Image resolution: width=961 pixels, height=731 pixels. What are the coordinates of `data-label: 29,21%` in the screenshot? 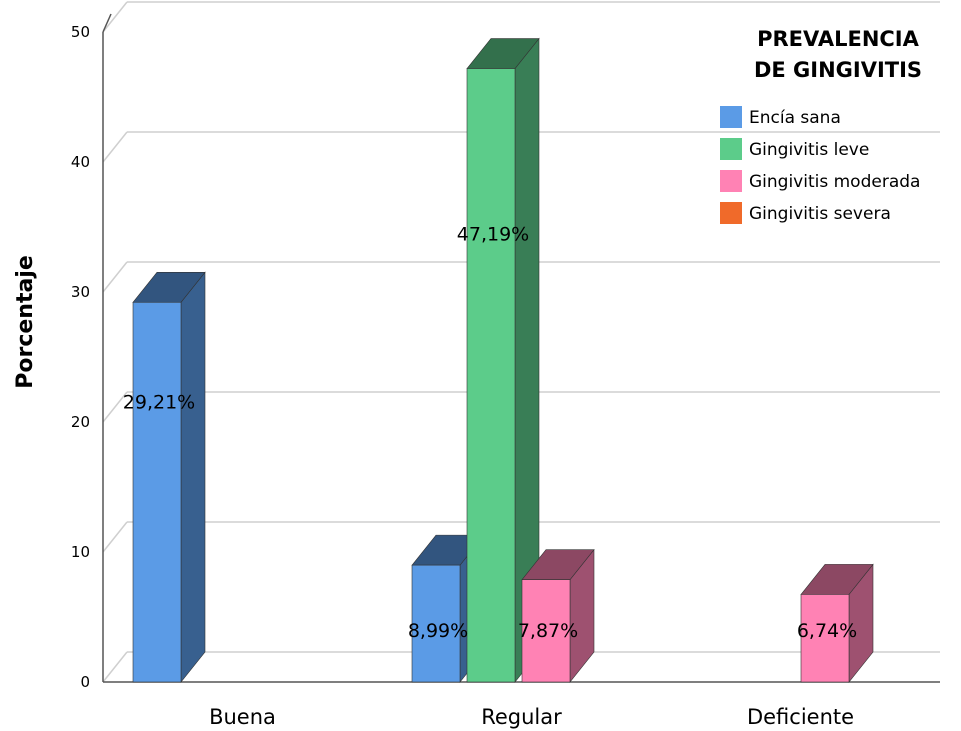 It's located at (159, 403).